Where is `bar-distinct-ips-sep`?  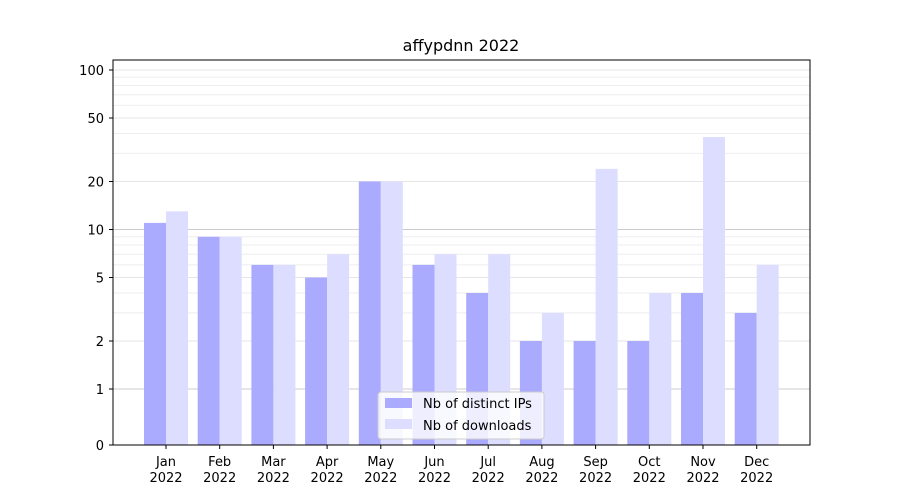
bar-distinct-ips-sep is located at coordinates (584, 392).